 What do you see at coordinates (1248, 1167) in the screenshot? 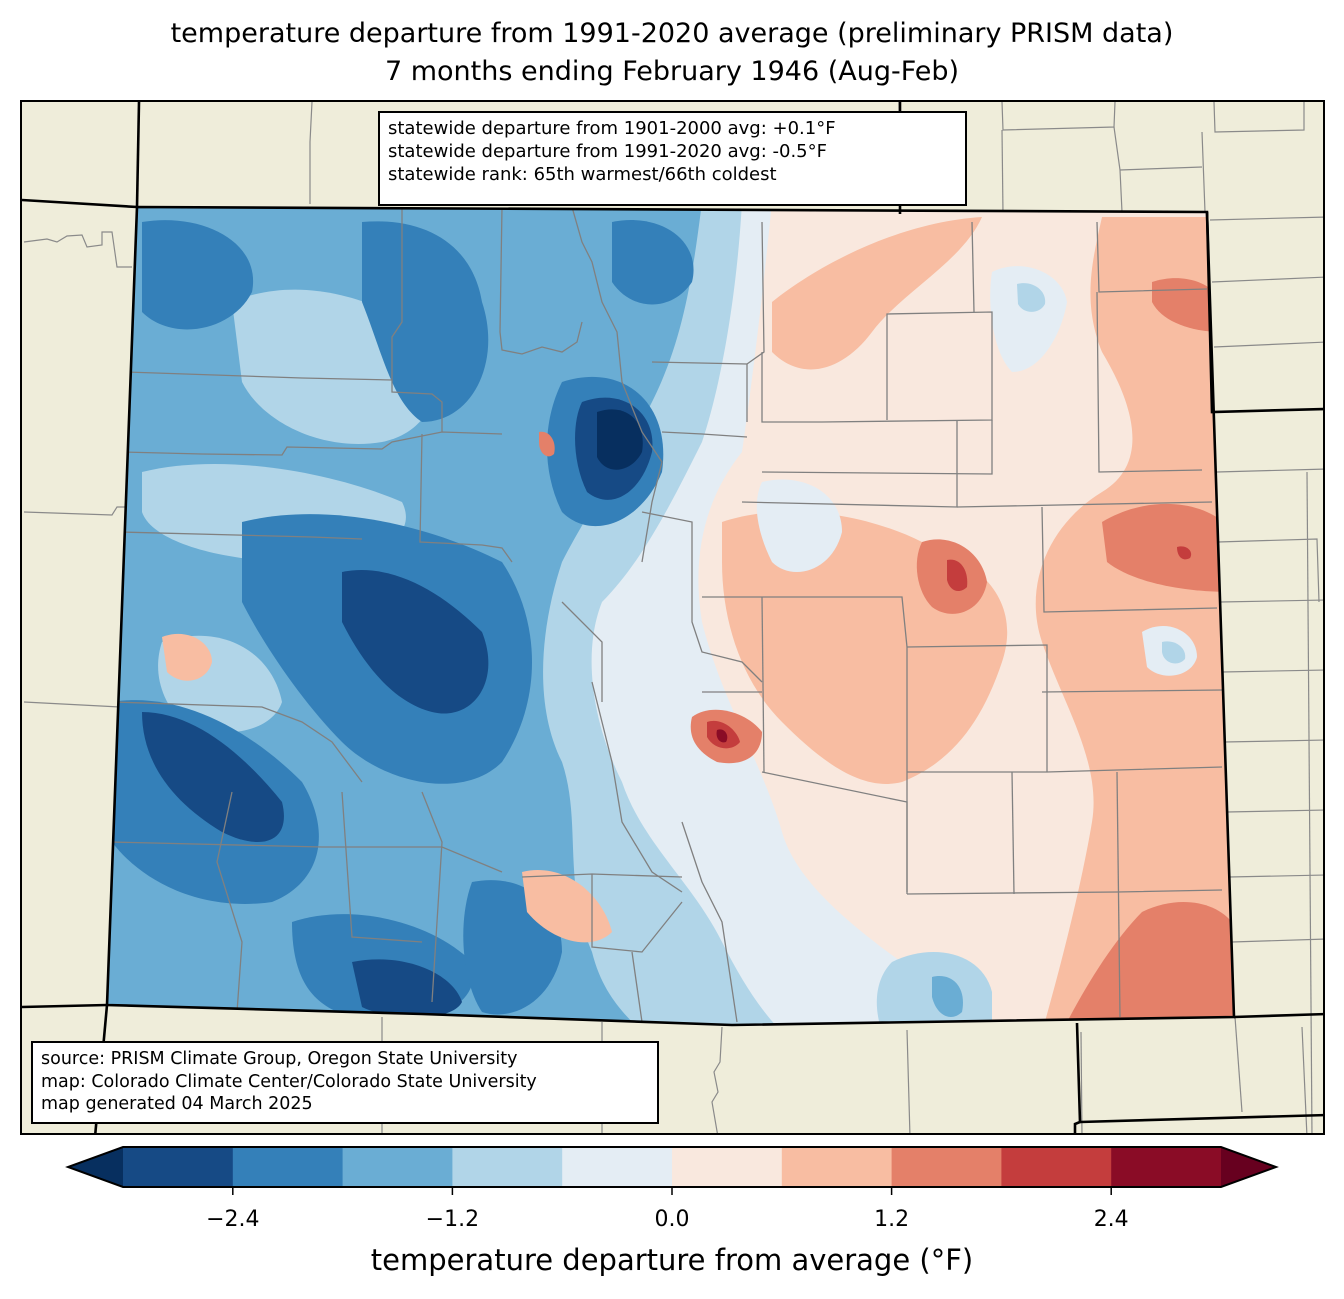
I see `colorbar-extend-high` at bounding box center [1248, 1167].